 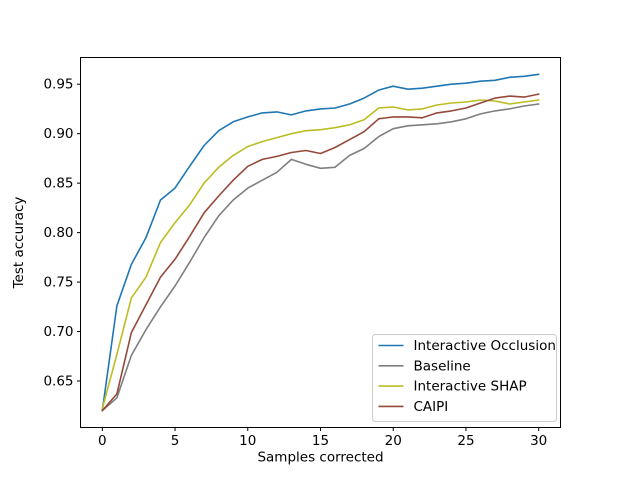 I want to click on x-tick-label: 10, so click(x=247, y=441).